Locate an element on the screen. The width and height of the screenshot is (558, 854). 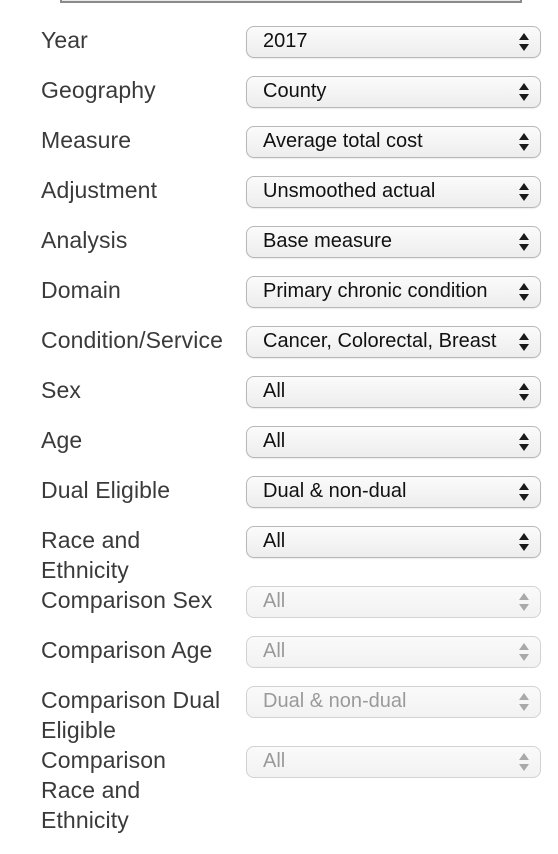
analysis-label: Analysis is located at coordinates (84, 240).